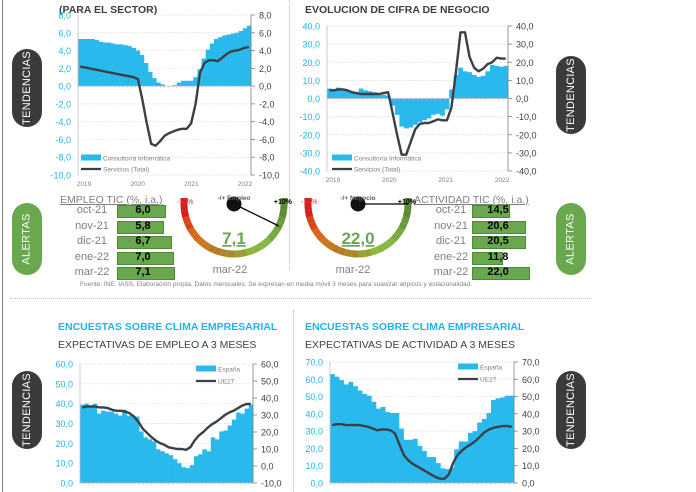  What do you see at coordinates (531, 432) in the screenshot?
I see `y2-tick-label: 30,0` at bounding box center [531, 432].